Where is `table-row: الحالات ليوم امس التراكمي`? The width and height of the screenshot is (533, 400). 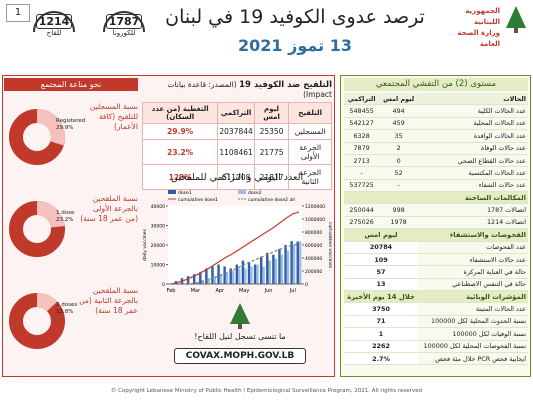
table-row: الحالات ليوم امس التراكمي is located at coordinates (436, 99).